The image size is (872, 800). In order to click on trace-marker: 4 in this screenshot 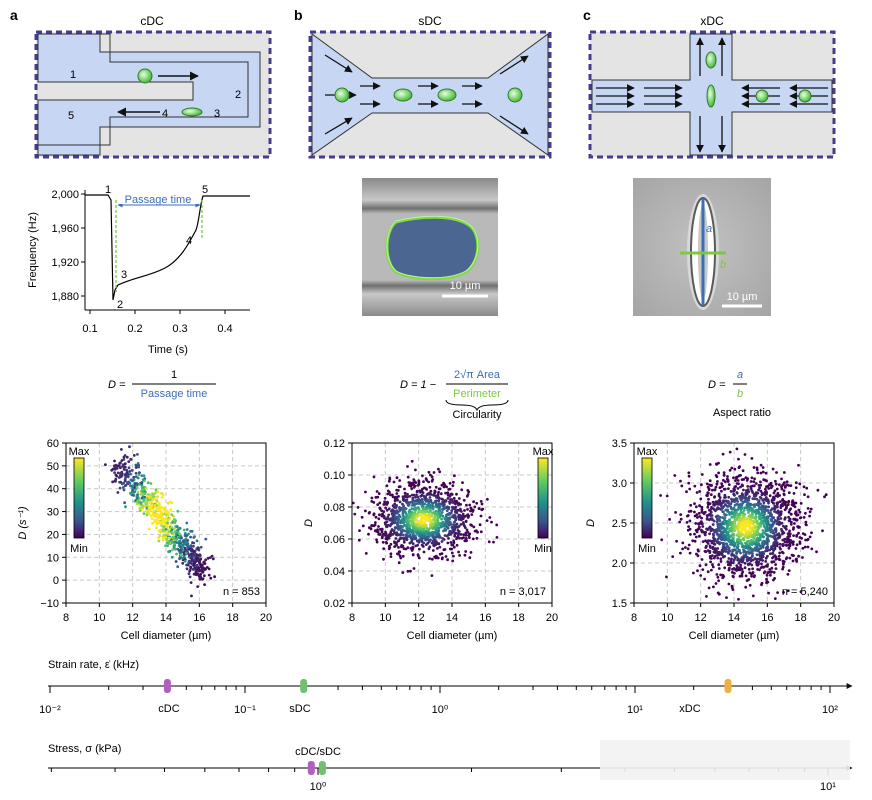, I will do `click(189, 241)`.